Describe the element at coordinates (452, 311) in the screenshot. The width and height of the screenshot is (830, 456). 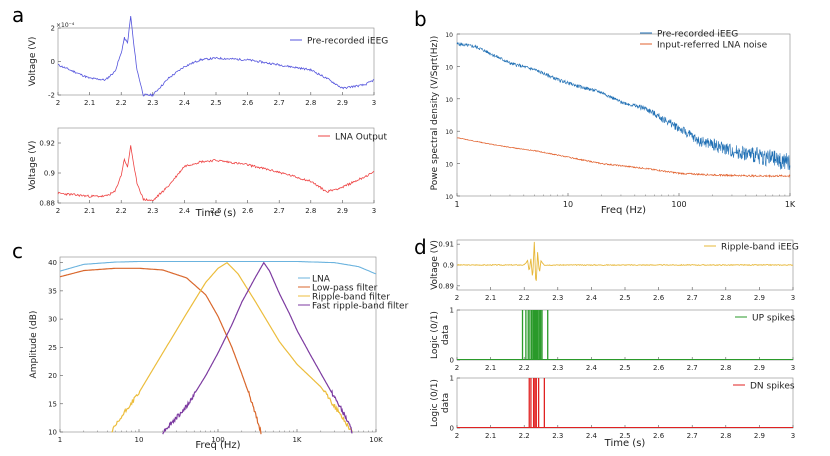
I see `y-tick-label: 1` at that location.